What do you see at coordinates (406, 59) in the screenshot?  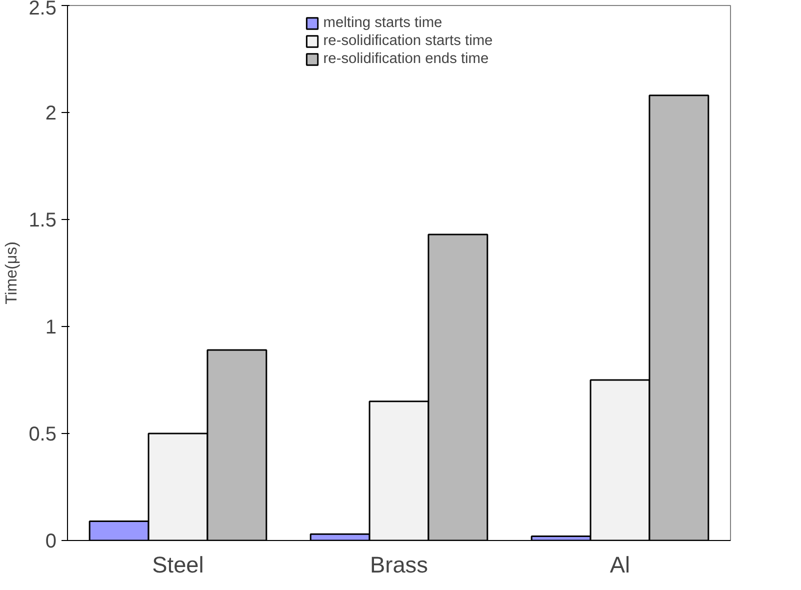 I see `legend-label: re-solidification ends time` at bounding box center [406, 59].